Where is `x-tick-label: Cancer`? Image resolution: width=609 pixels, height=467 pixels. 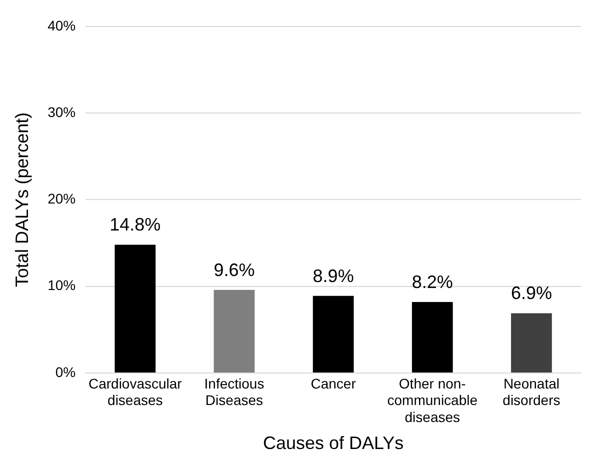
x-tick-label: Cancer is located at coordinates (333, 383).